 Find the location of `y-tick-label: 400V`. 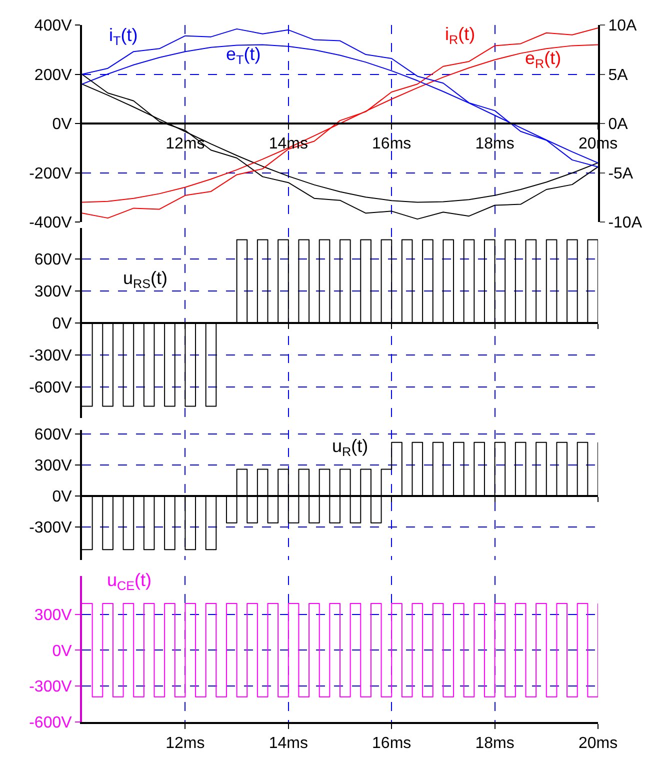

y-tick-label: 400V is located at coordinates (53, 26).